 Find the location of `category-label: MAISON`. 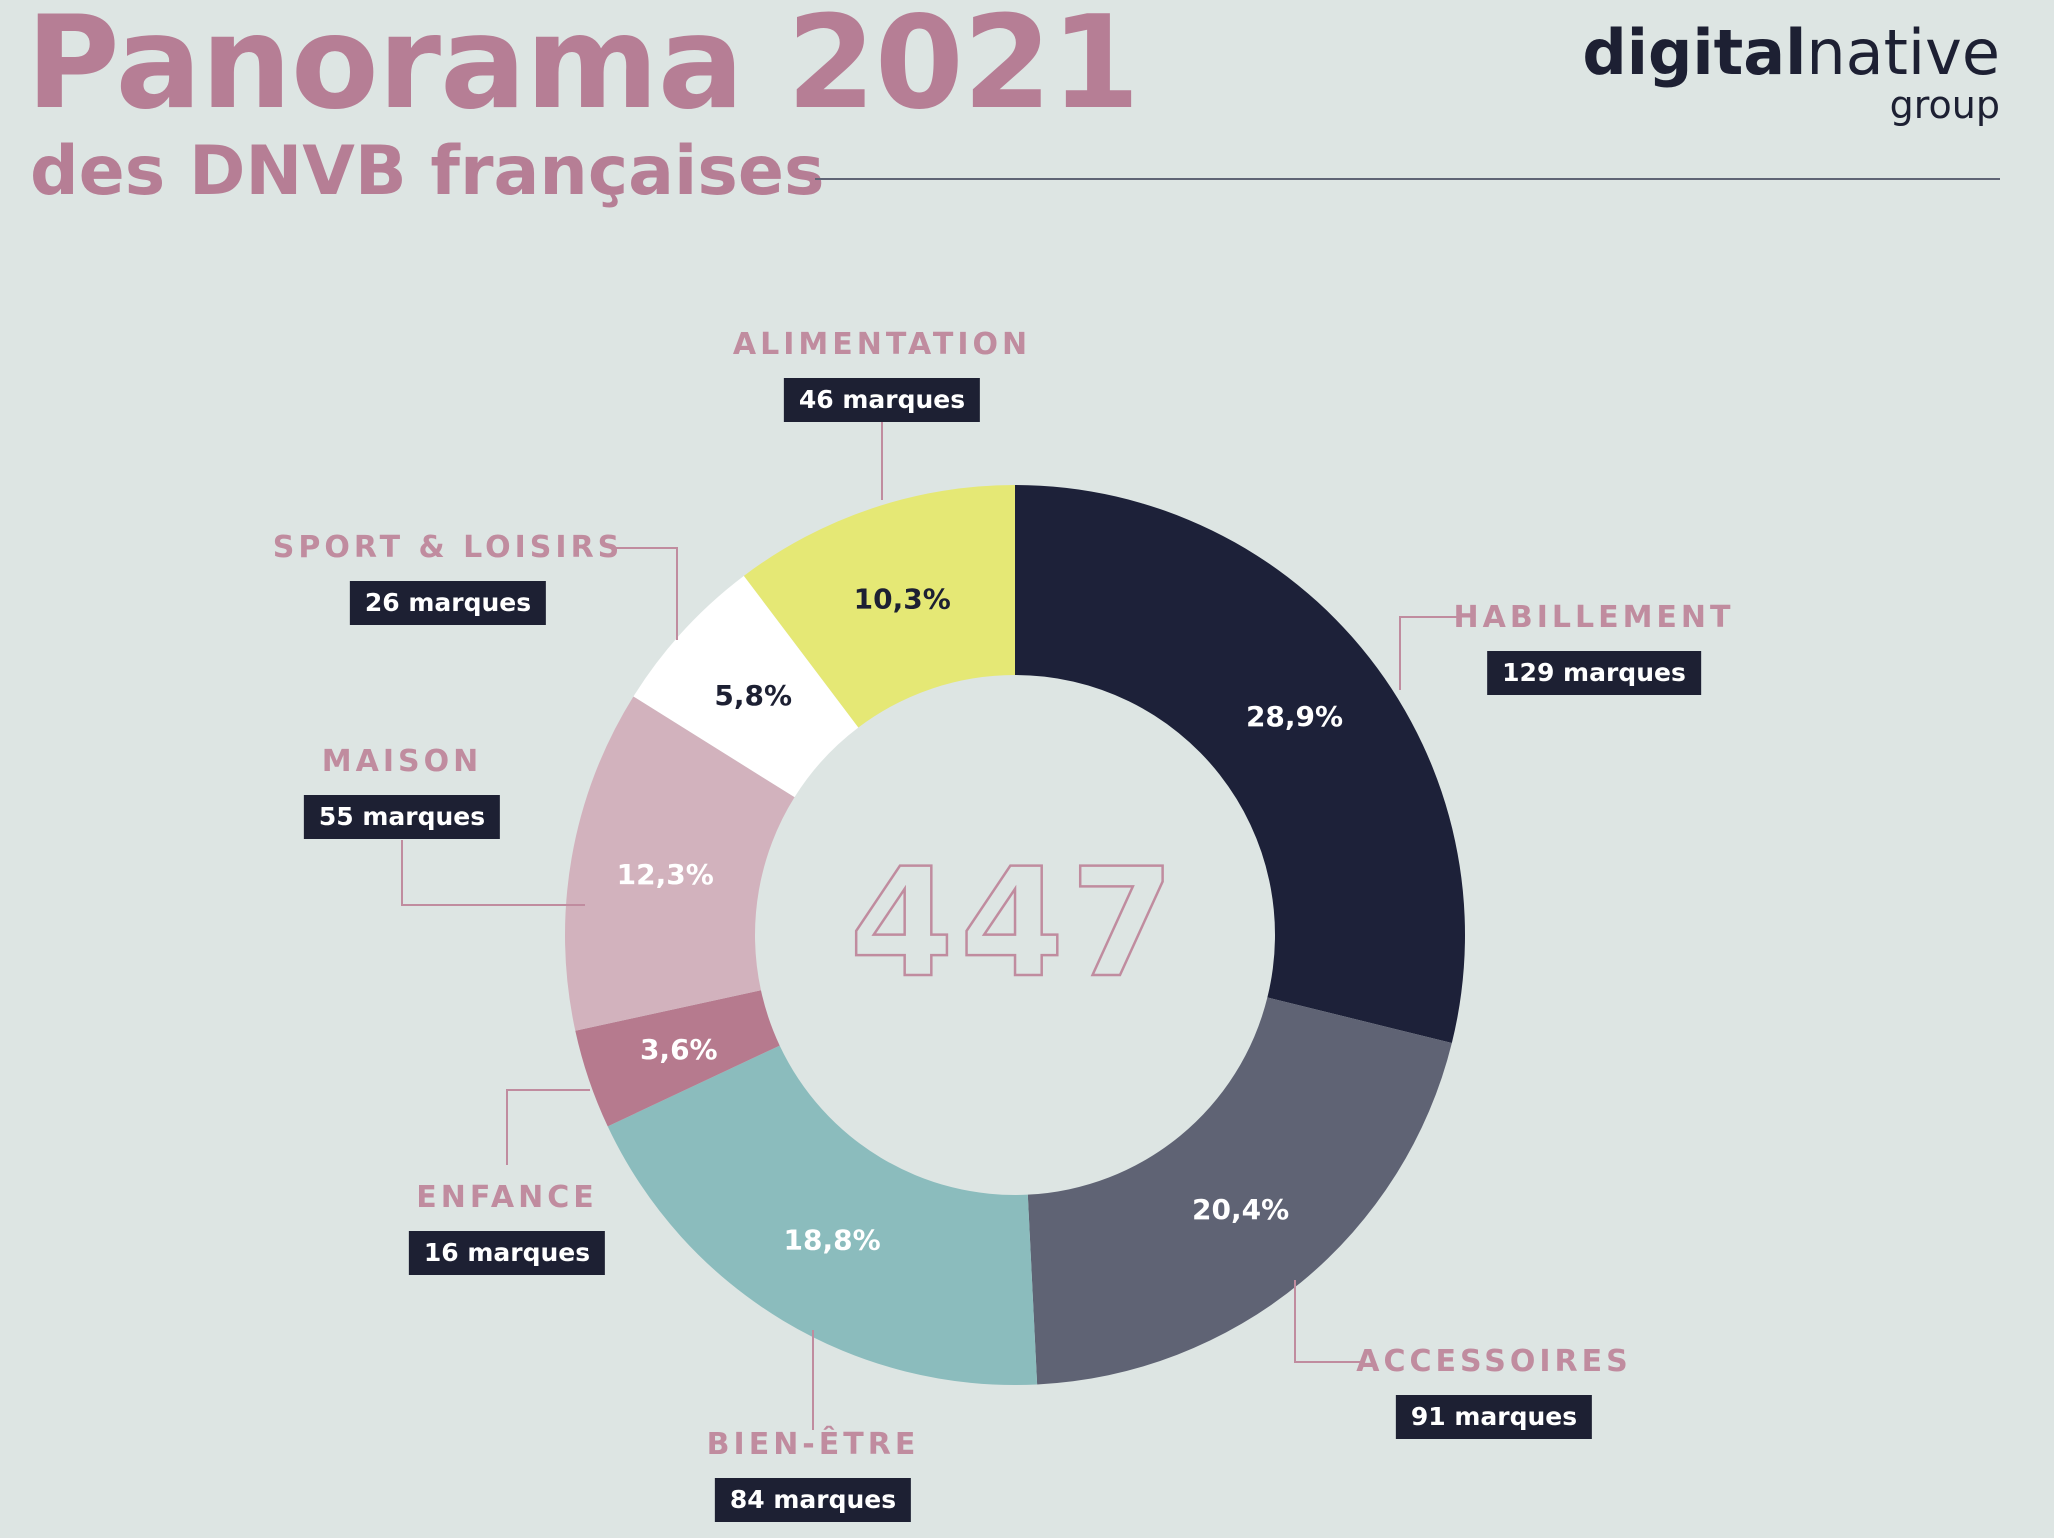

category-label: MAISON is located at coordinates (402, 761).